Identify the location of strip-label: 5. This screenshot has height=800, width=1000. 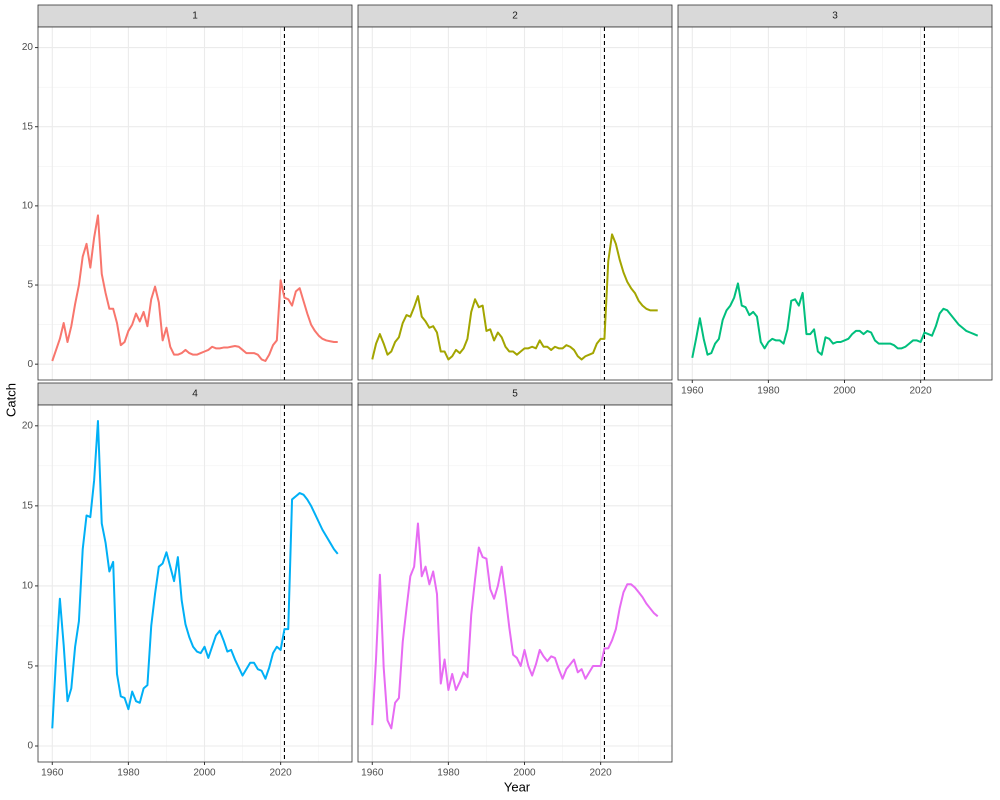
(515, 394).